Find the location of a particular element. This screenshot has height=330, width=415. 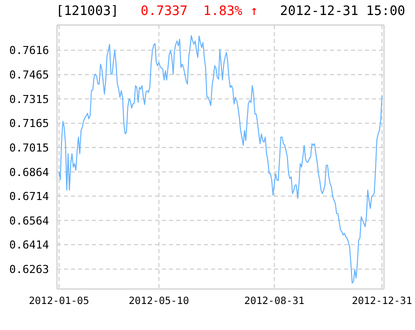

y-tick-label: 0.7315 is located at coordinates (29, 99).